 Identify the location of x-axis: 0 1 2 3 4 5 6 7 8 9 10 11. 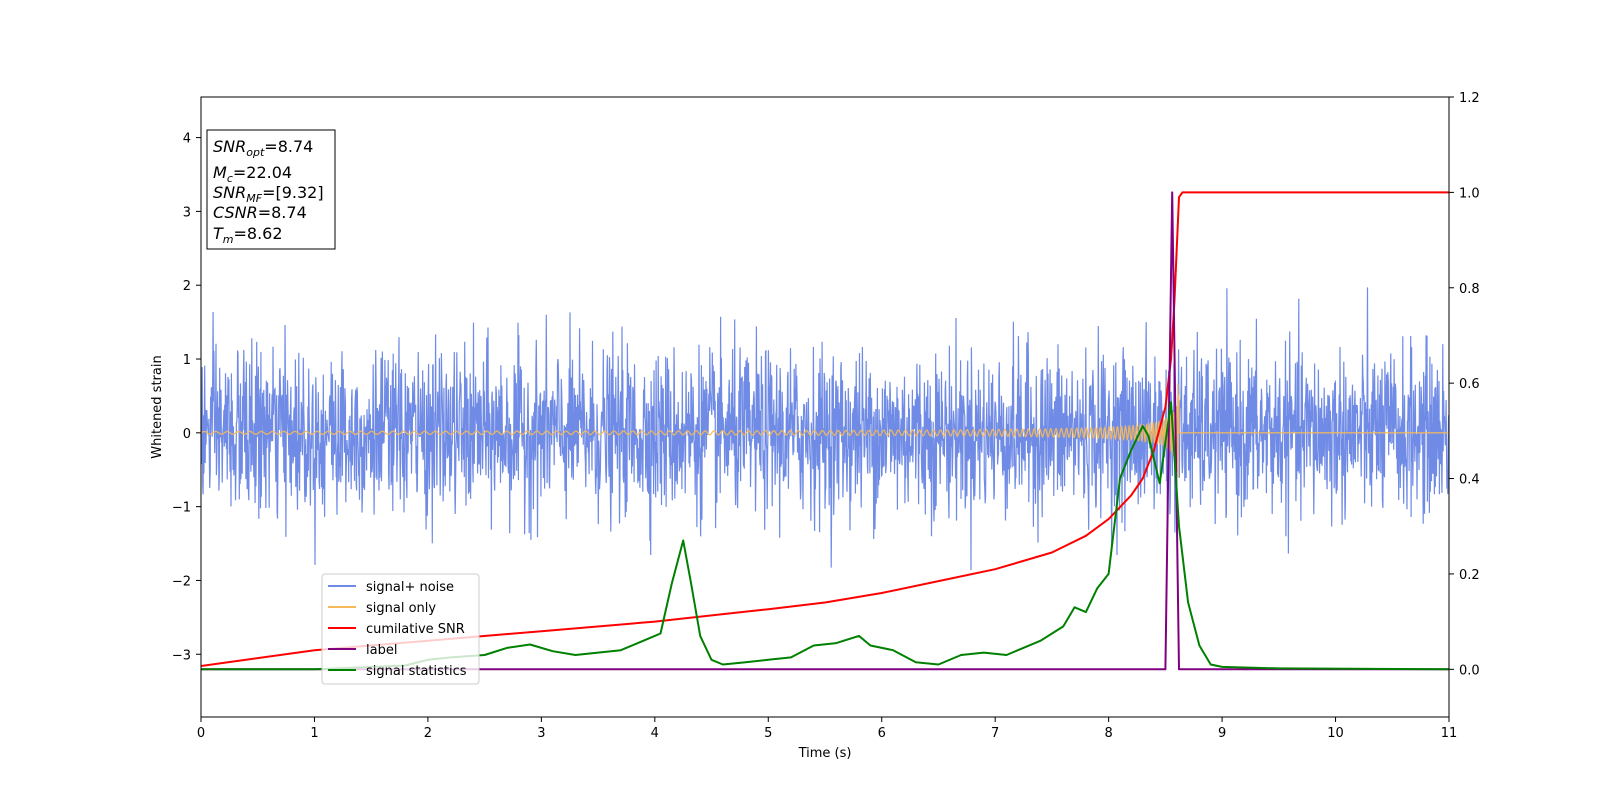
(827, 729).